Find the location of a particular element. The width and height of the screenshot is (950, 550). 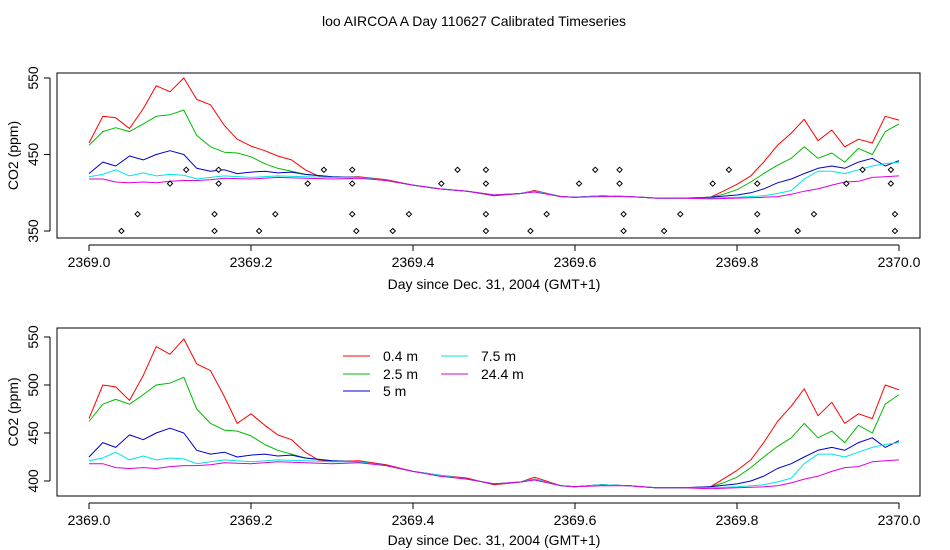

top-x-tick-label: 2370.0 is located at coordinates (899, 262).